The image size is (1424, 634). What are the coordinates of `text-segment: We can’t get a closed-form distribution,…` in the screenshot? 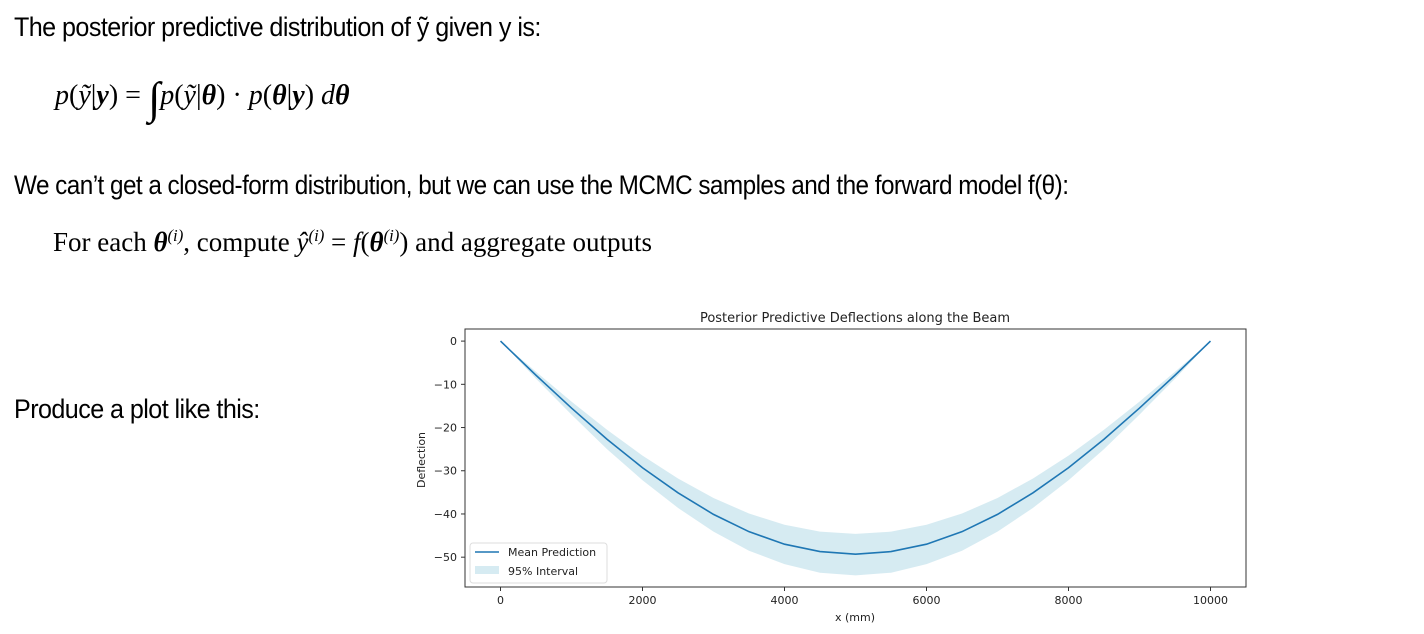 It's located at (521, 185).